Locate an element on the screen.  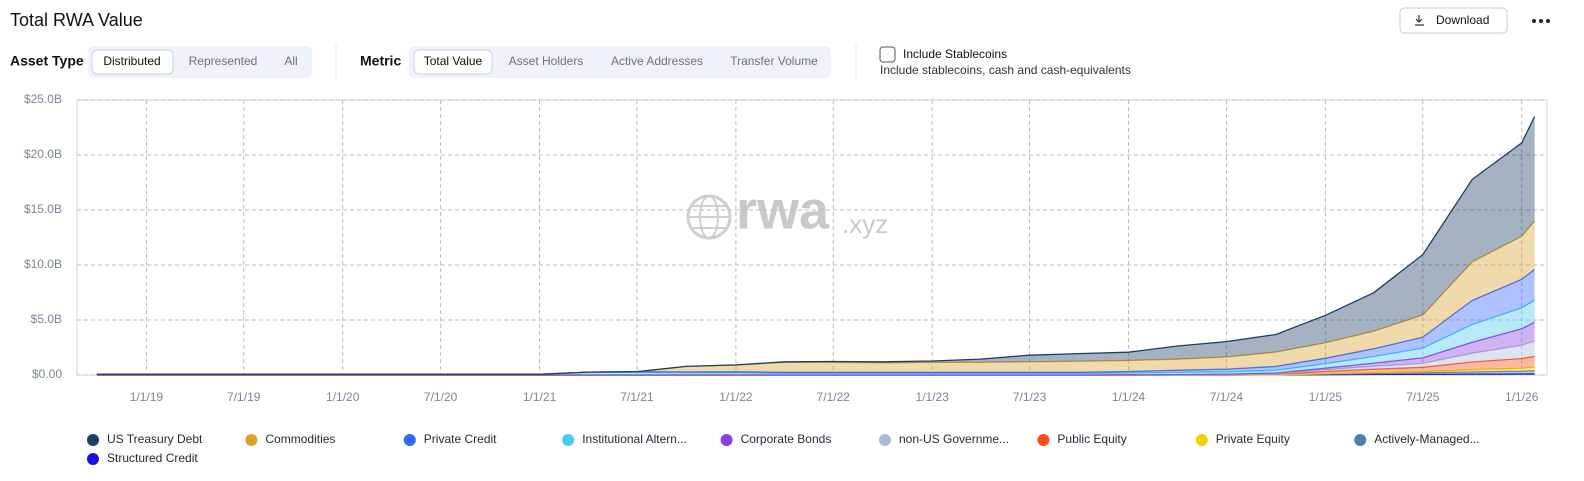
y-tick-label: $15.0B is located at coordinates (43, 209).